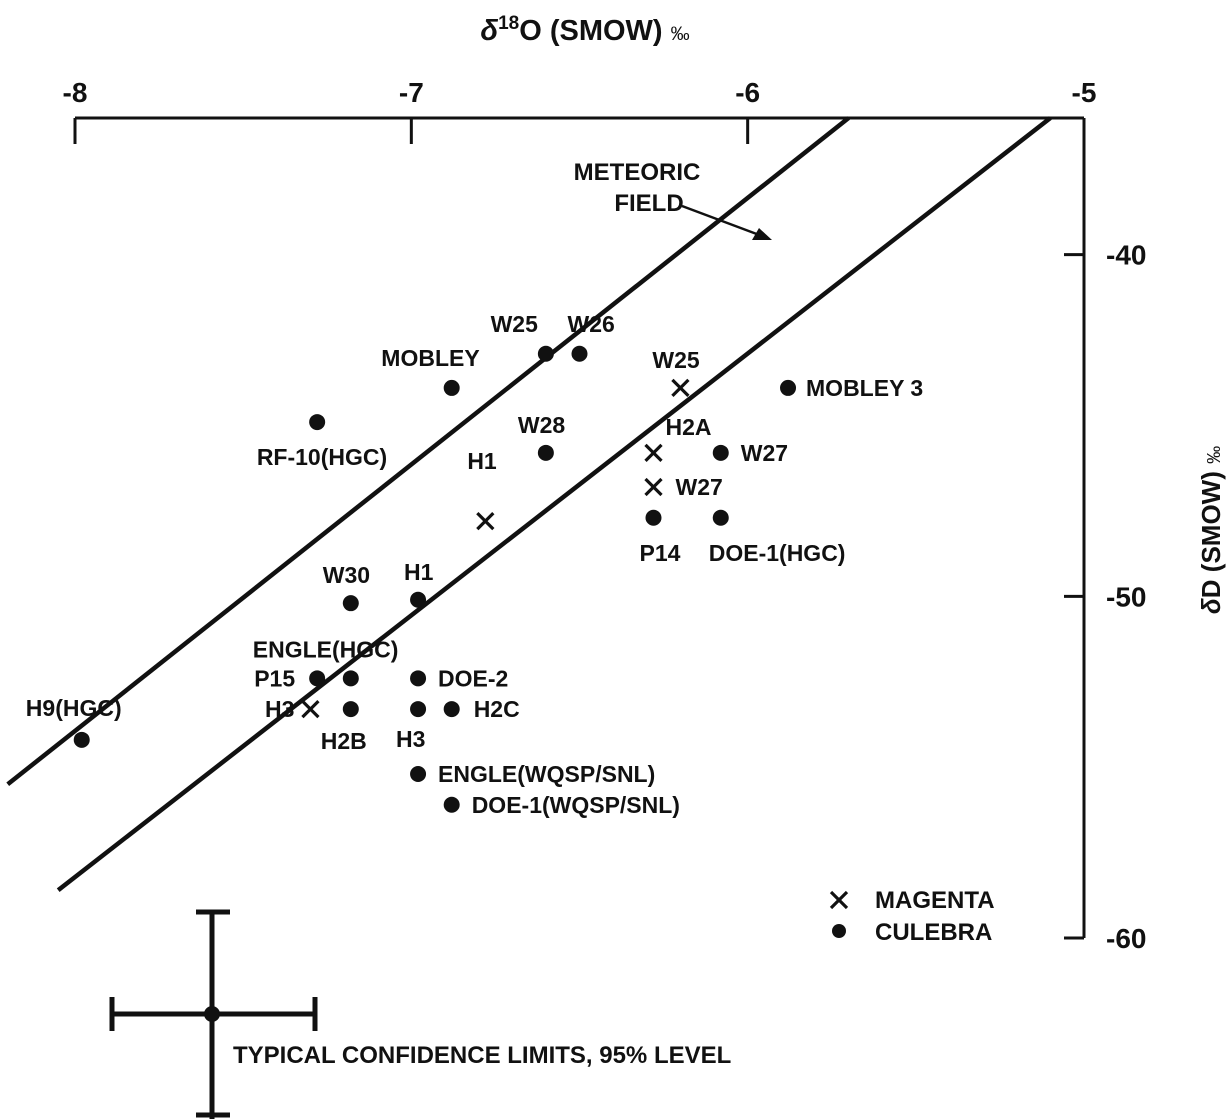  Describe the element at coordinates (591, 324) in the screenshot. I see `point-label: W26` at that location.